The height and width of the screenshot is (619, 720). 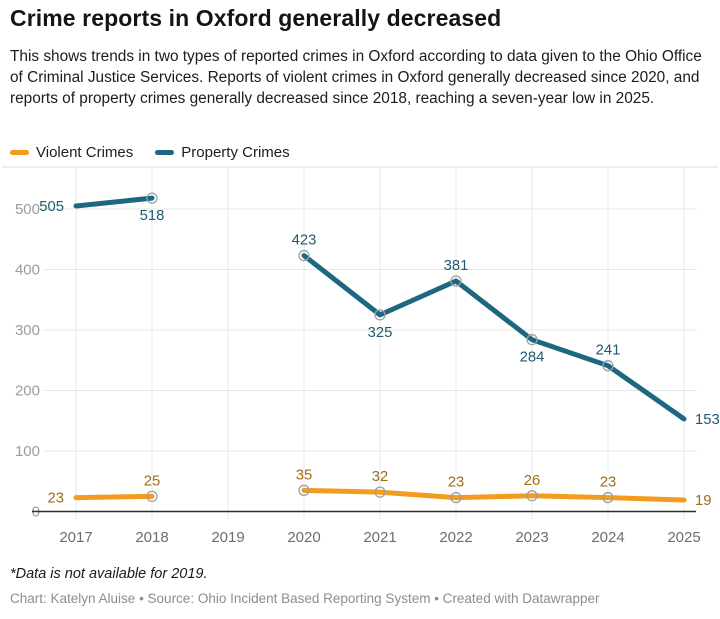 I want to click on value-label: 241, so click(x=608, y=351).